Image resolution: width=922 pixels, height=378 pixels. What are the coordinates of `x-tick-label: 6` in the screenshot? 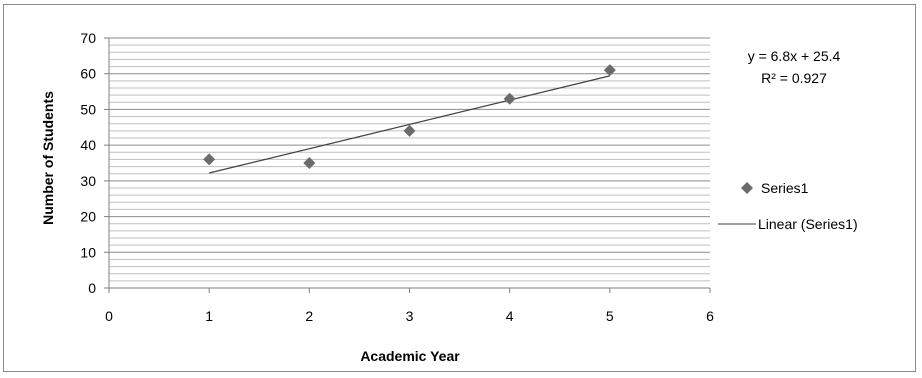 It's located at (710, 316).